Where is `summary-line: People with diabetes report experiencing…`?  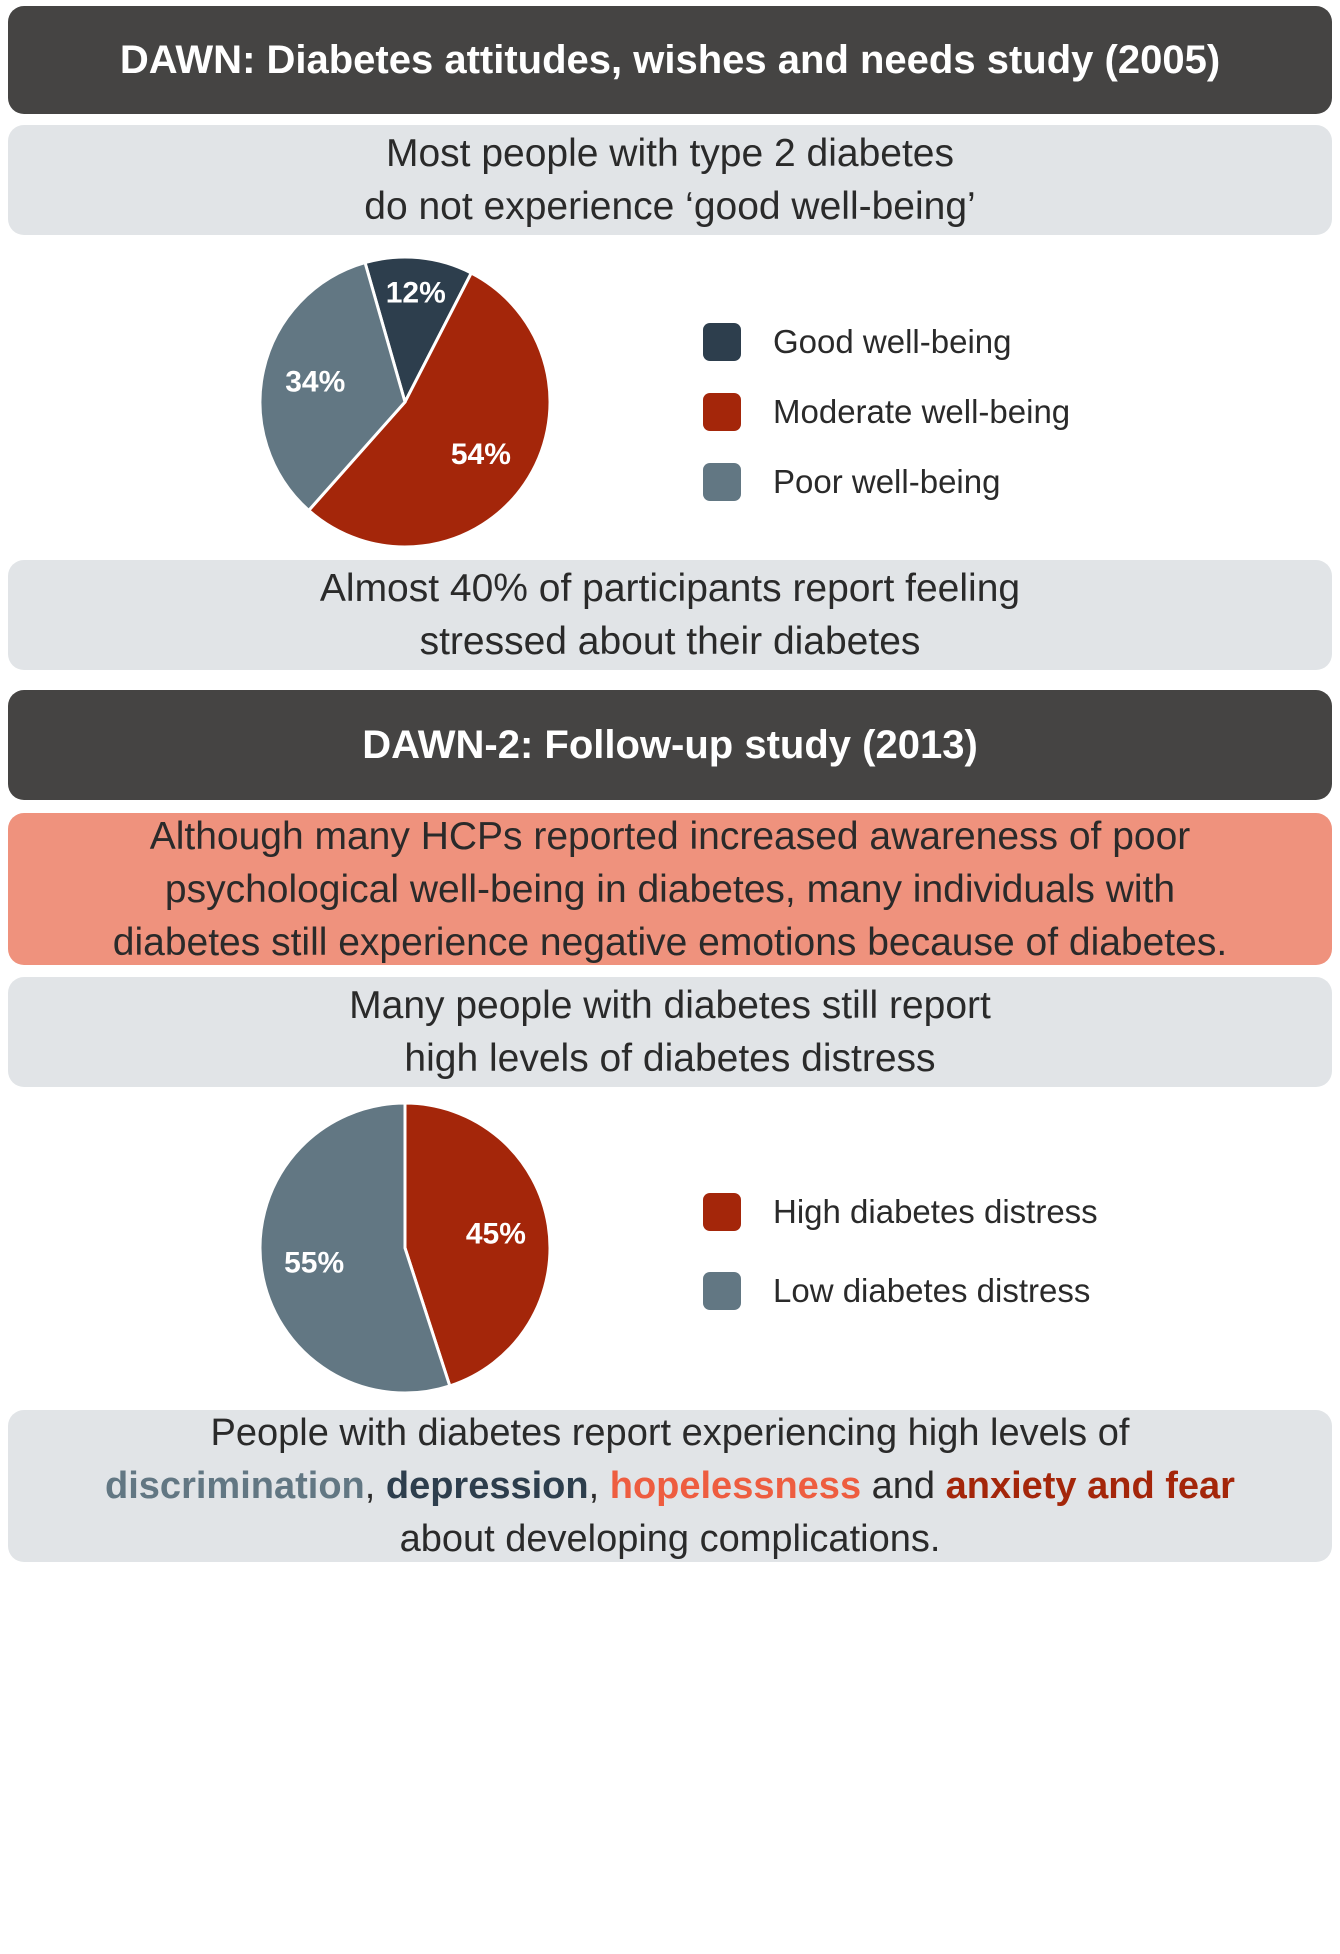
summary-line: People with diabetes report experiencing… is located at coordinates (670, 1432).